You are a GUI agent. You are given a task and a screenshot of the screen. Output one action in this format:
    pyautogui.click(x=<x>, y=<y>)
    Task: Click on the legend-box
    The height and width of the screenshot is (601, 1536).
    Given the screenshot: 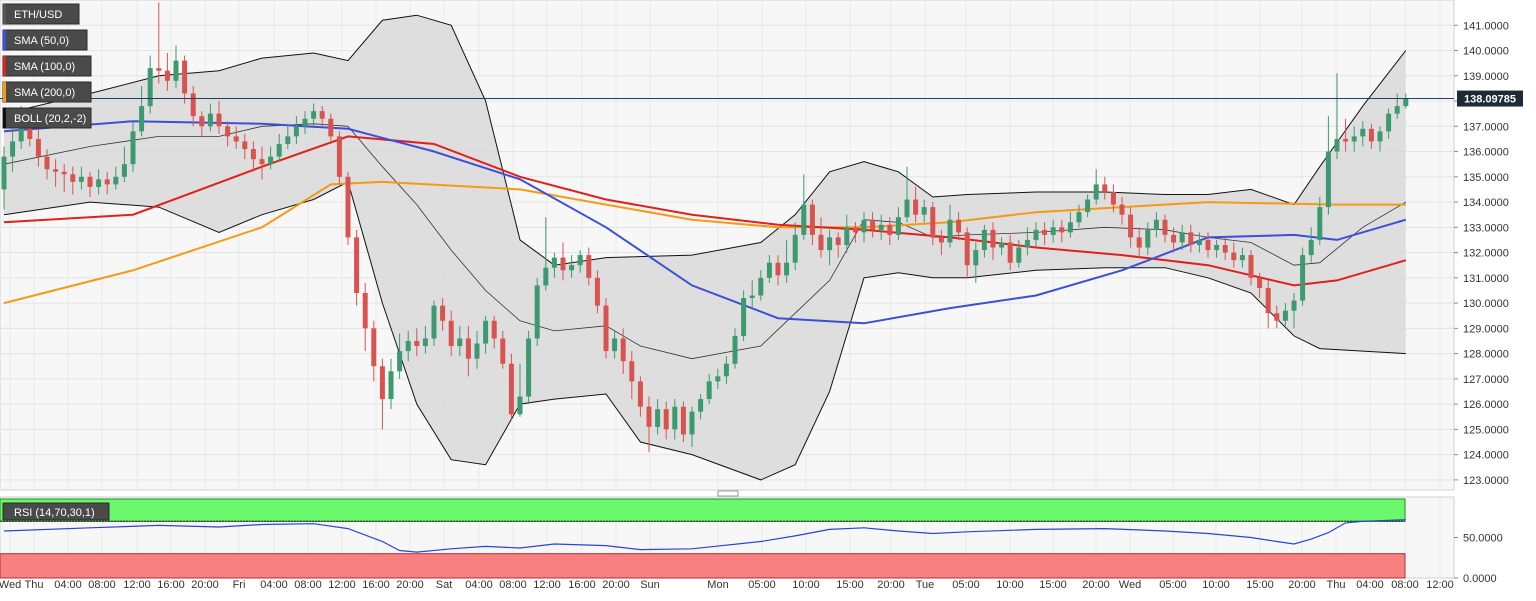 What is the action you would take?
    pyautogui.click(x=56, y=511)
    